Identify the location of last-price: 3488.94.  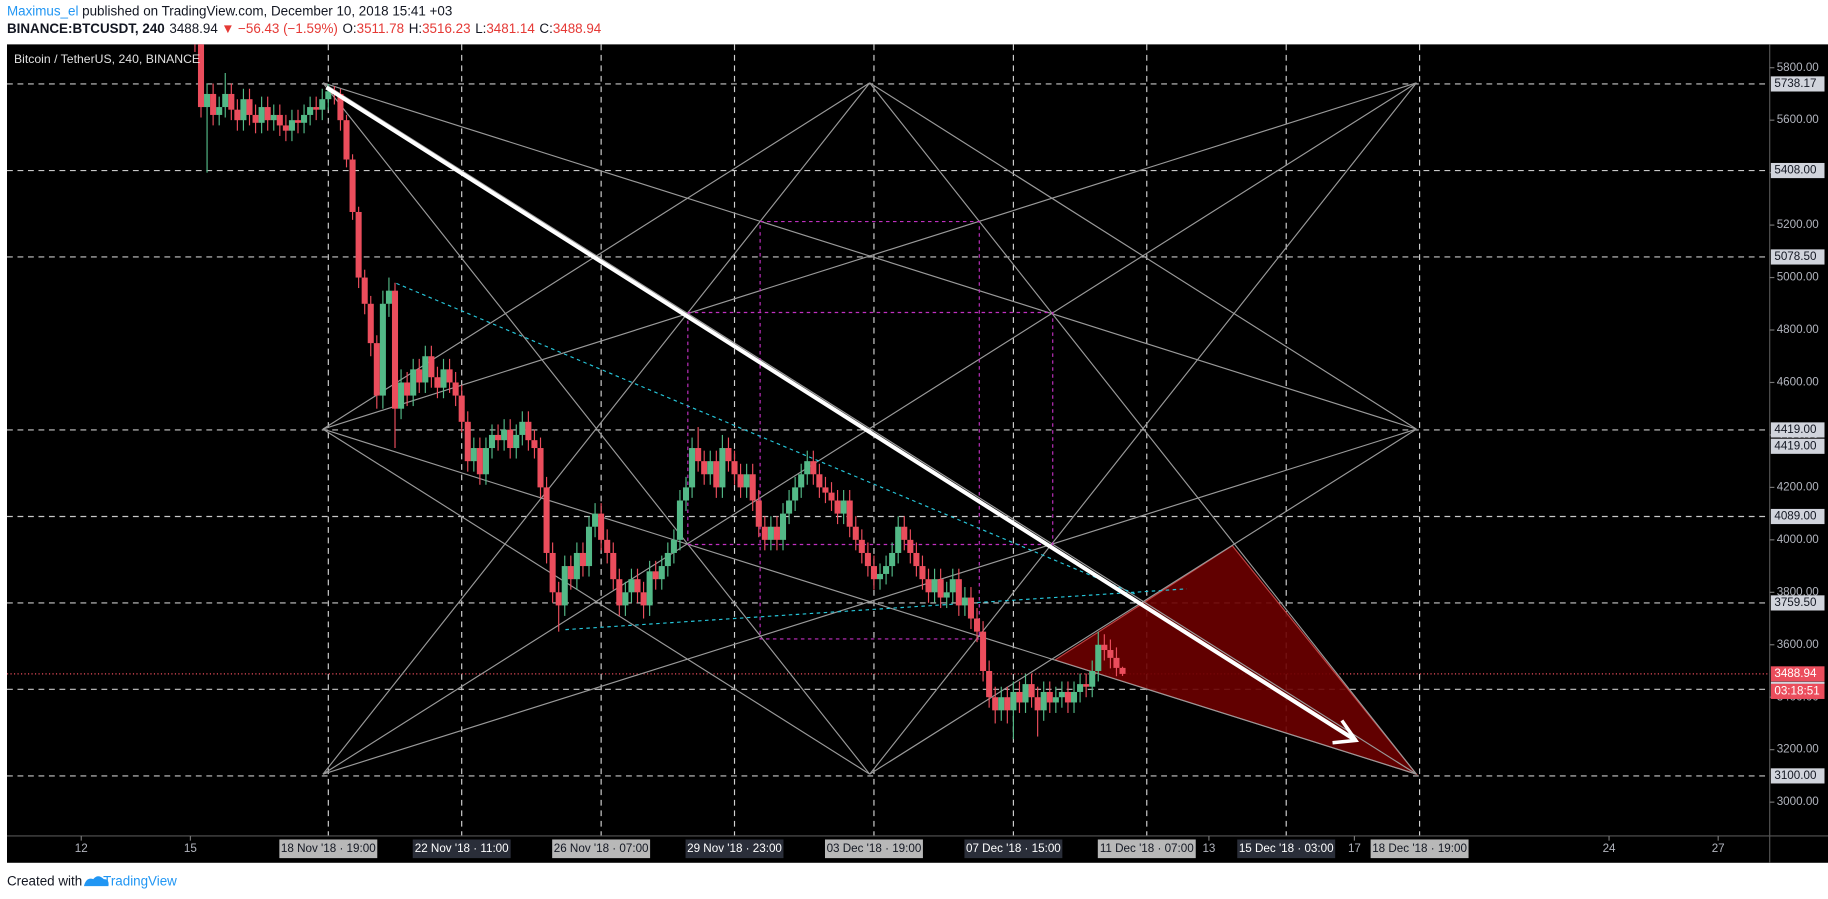
(193, 28).